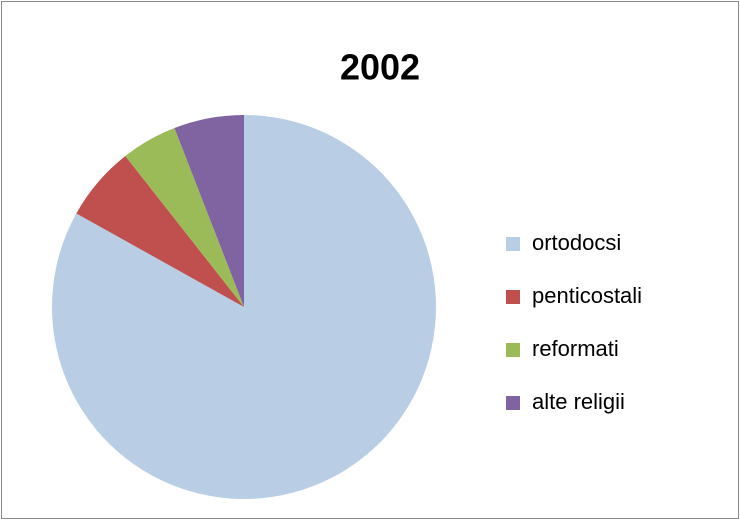 The width and height of the screenshot is (740, 520). Describe the element at coordinates (380, 67) in the screenshot. I see `chart-title: 2002` at that location.